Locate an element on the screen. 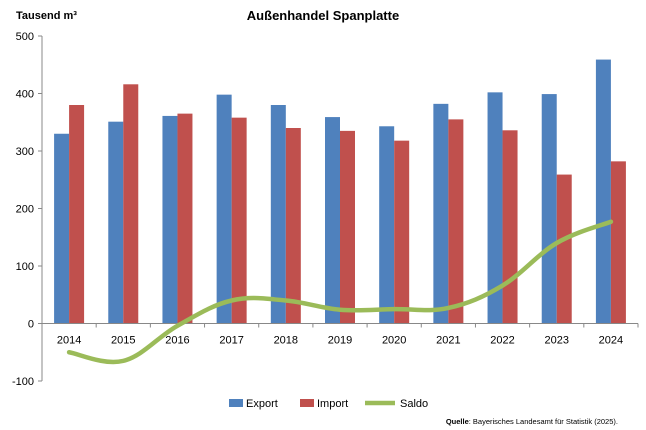  y-tick-label: 200 is located at coordinates (25, 210).